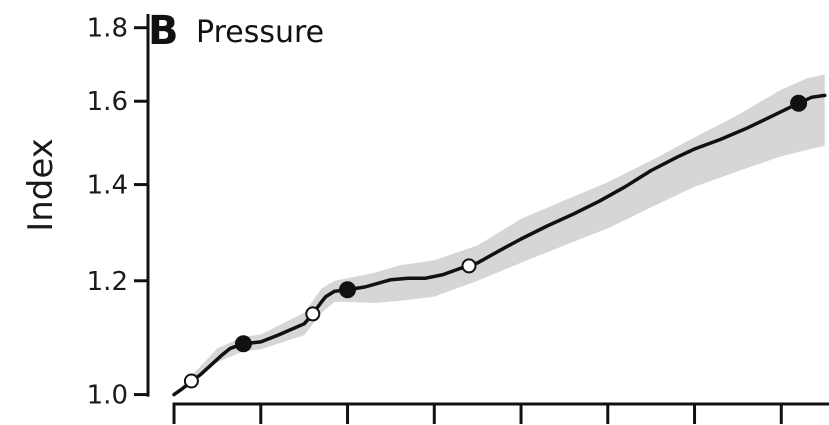 The width and height of the screenshot is (829, 425). What do you see at coordinates (107, 396) in the screenshot?
I see `y-tick-label: 1.0` at bounding box center [107, 396].